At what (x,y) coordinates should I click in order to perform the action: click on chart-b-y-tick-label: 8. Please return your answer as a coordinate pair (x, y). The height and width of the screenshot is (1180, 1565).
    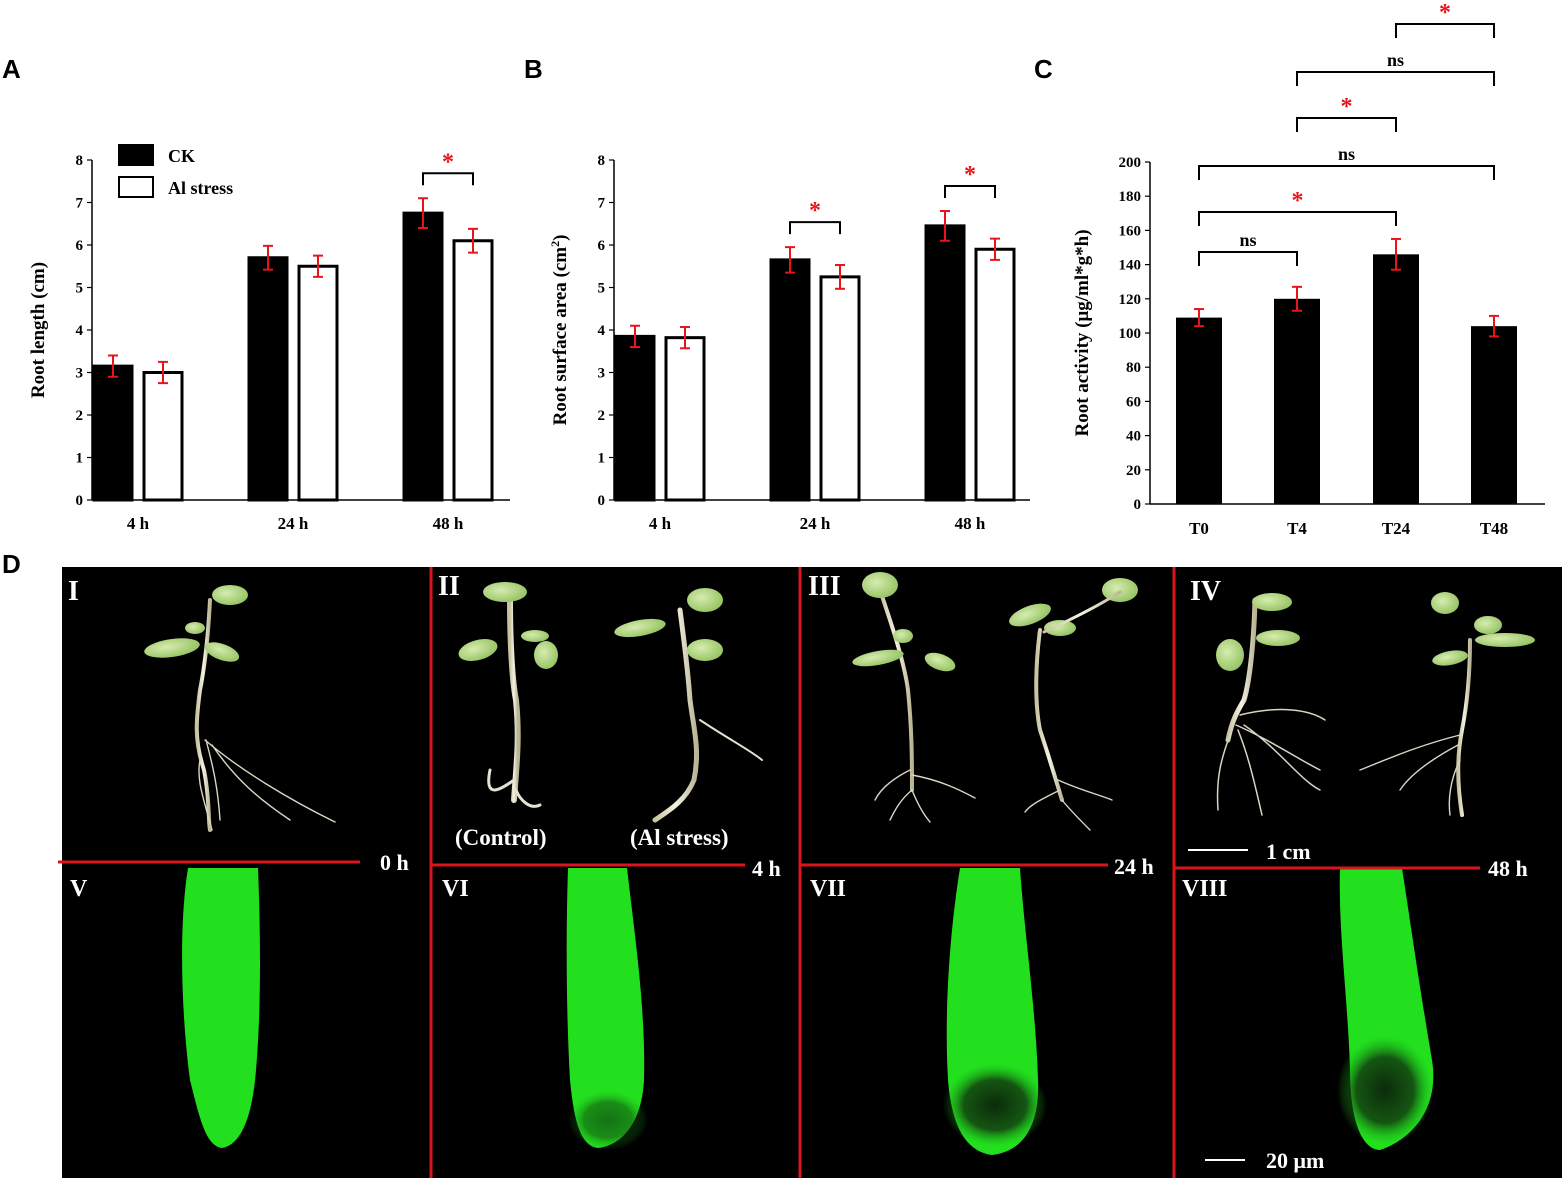
    Looking at the image, I should click on (602, 161).